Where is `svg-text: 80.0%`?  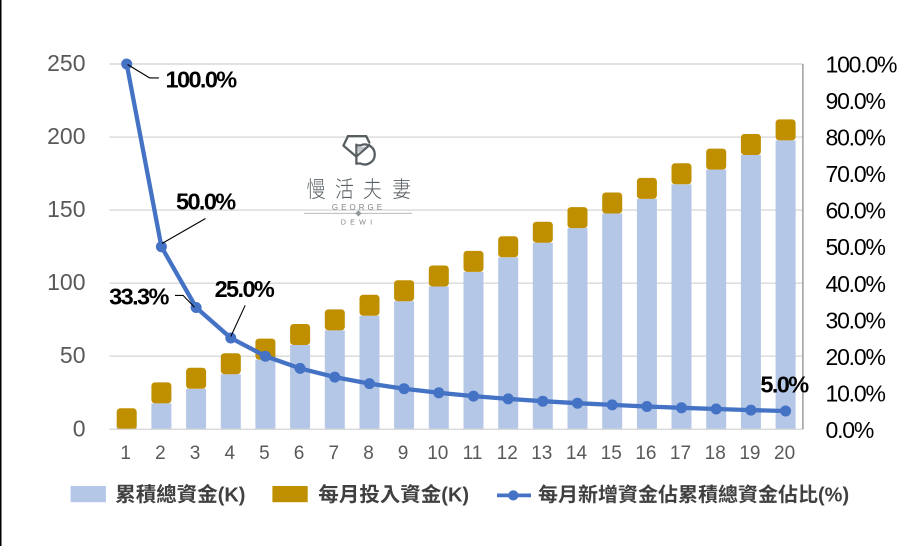
svg-text: 80.0% is located at coordinates (856, 138).